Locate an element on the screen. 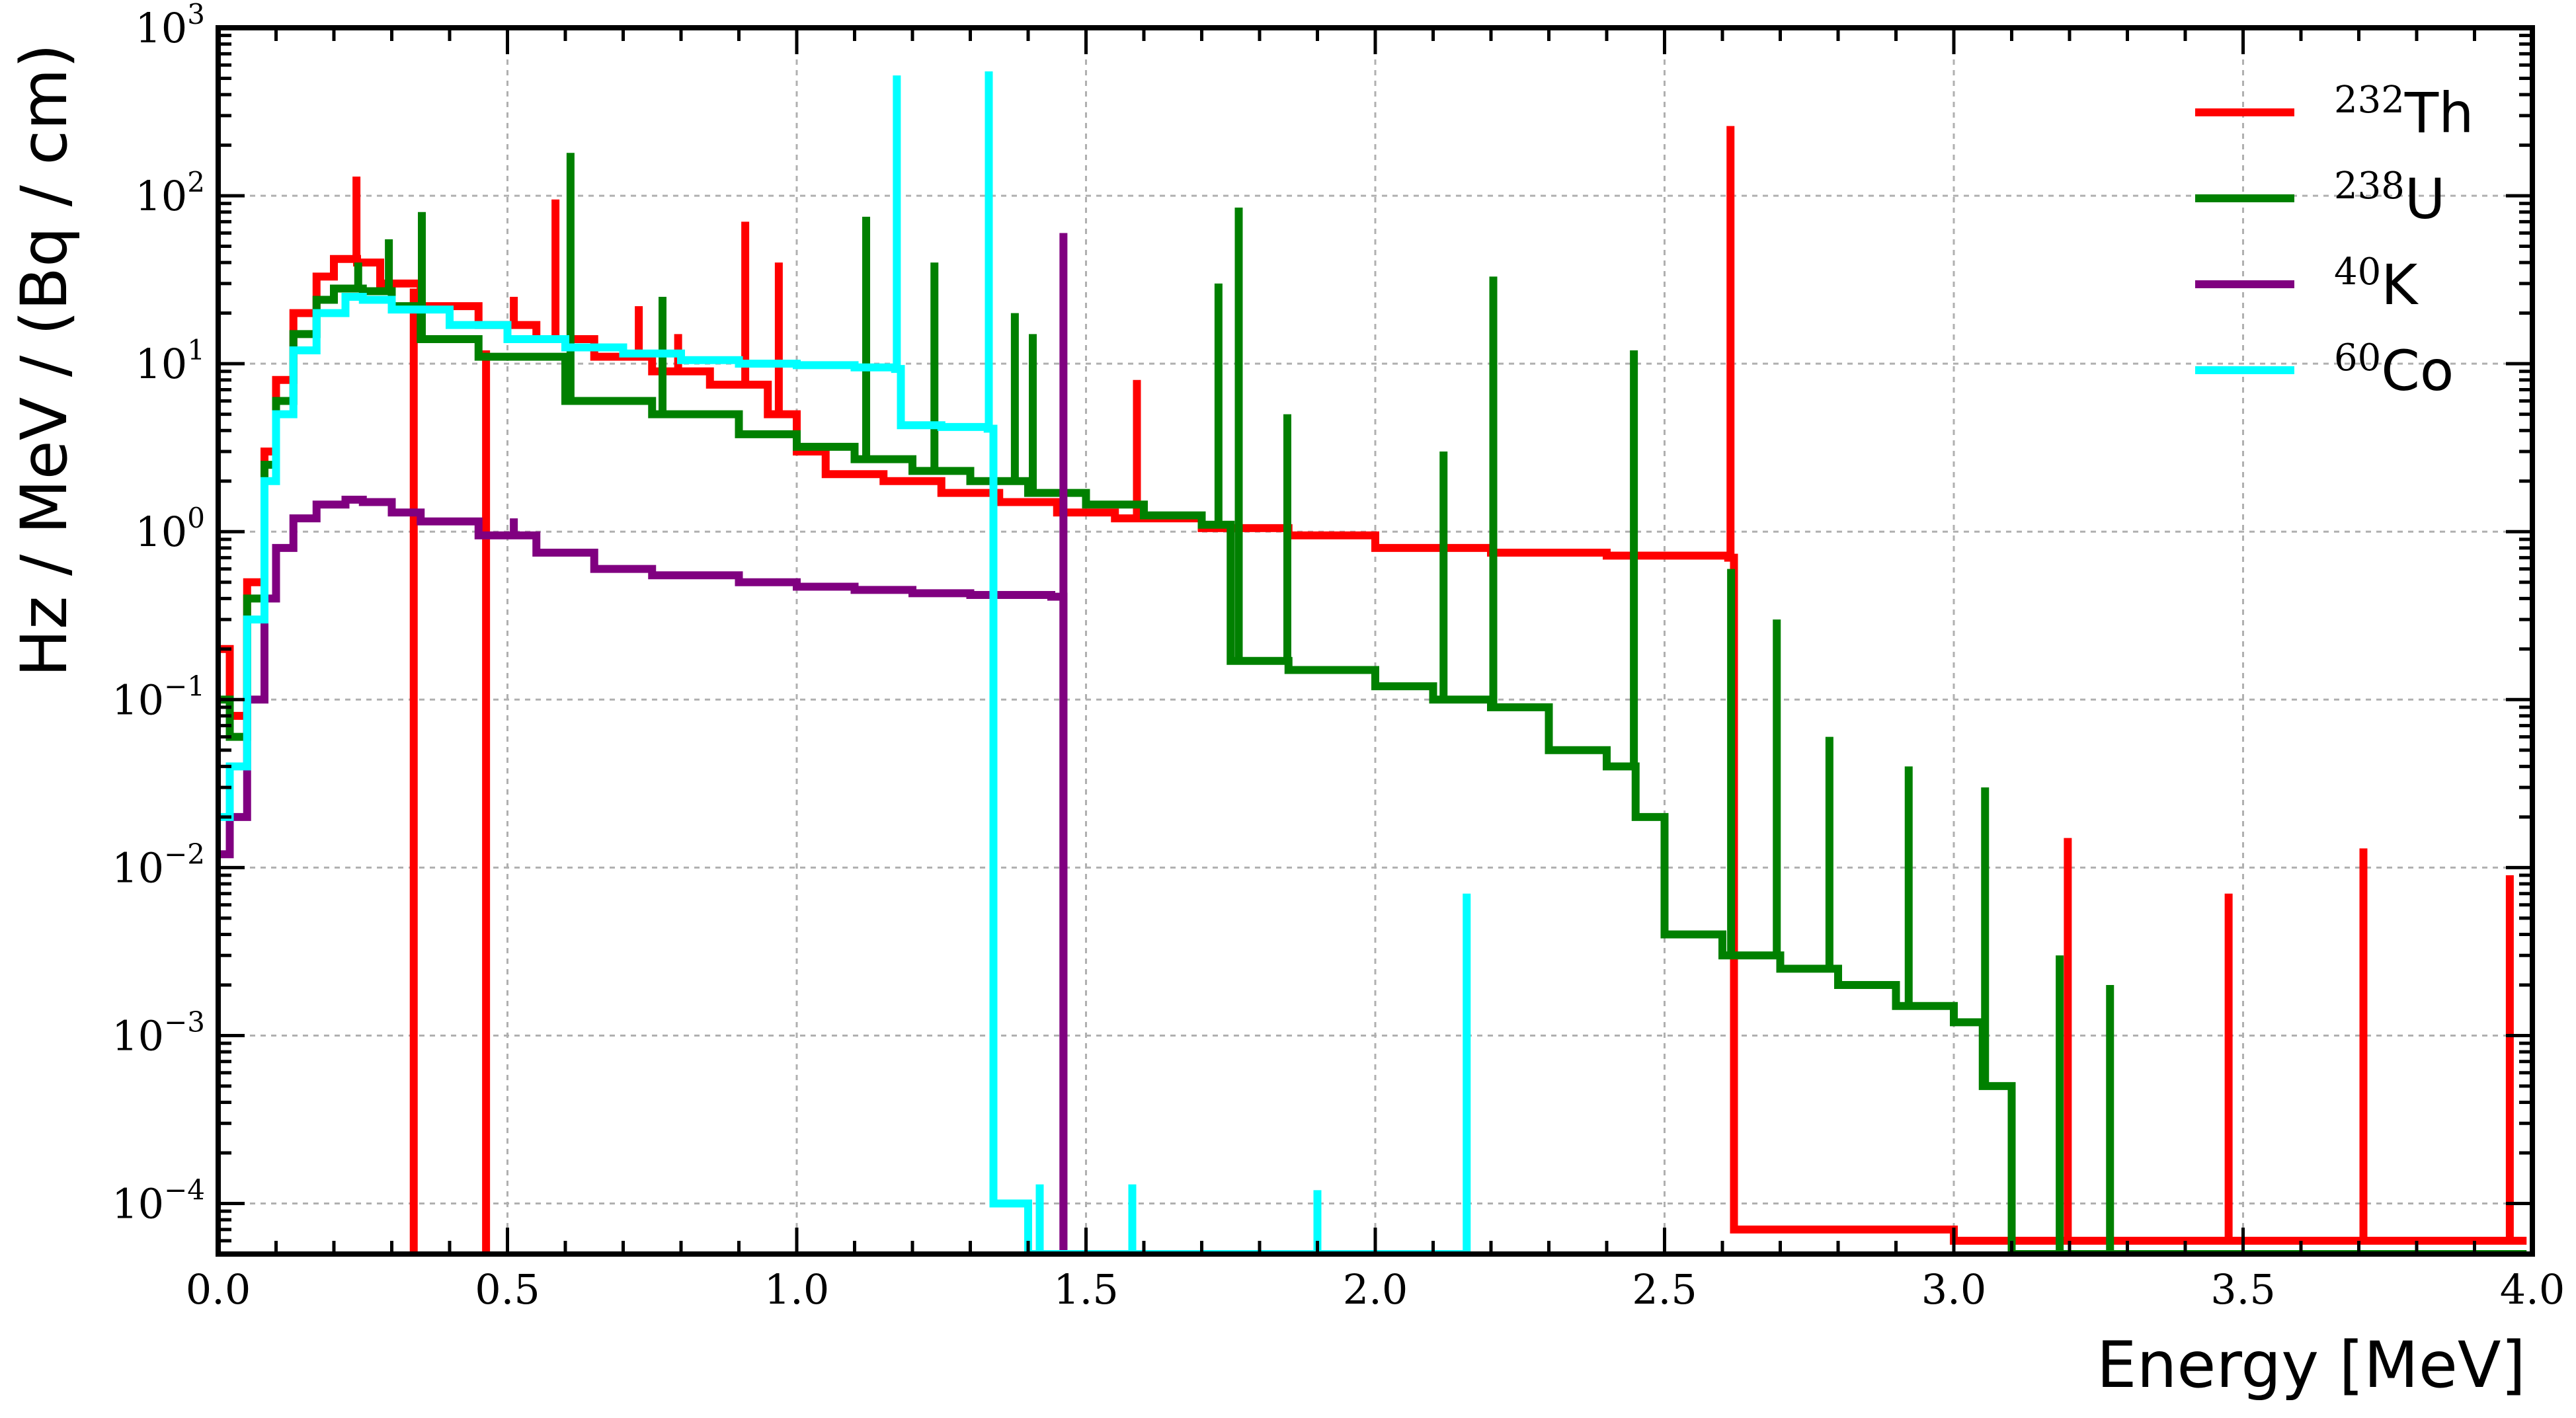  legend-item-co: 60Co is located at coordinates (2324, 369).